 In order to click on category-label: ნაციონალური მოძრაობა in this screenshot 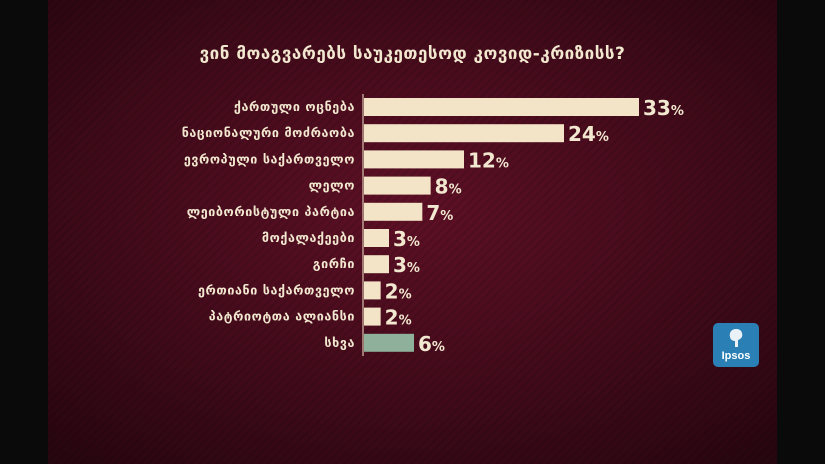, I will do `click(268, 132)`.